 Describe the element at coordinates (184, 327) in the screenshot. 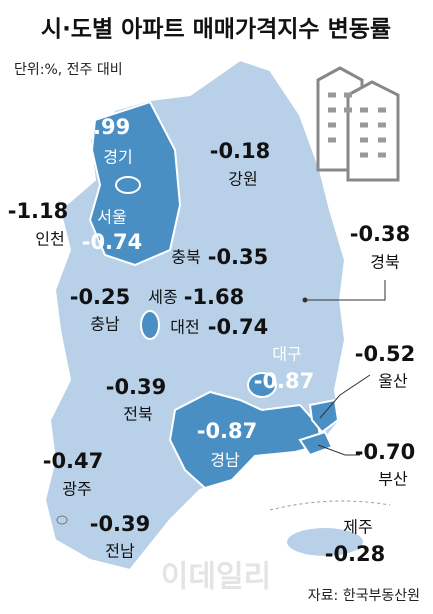

I see `region-name: 대전` at that location.